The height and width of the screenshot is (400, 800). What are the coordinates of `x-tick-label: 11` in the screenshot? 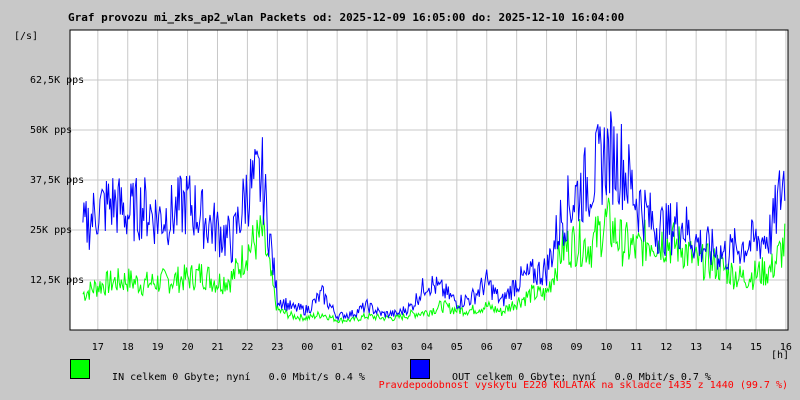 It's located at (636, 347).